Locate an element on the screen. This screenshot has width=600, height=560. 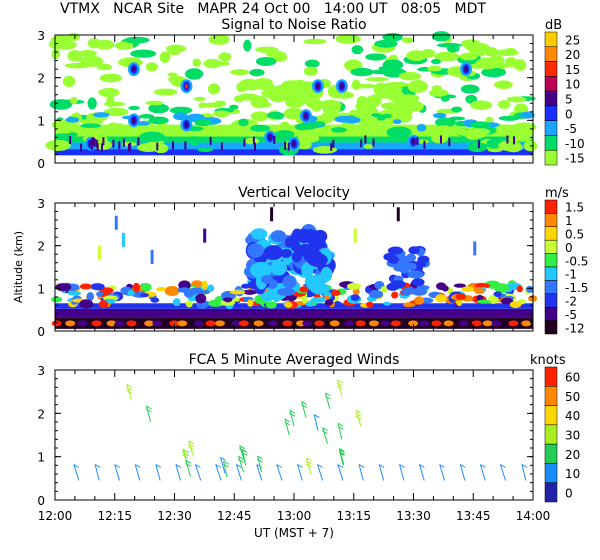
colorbar-label: -12 is located at coordinates (575, 328).